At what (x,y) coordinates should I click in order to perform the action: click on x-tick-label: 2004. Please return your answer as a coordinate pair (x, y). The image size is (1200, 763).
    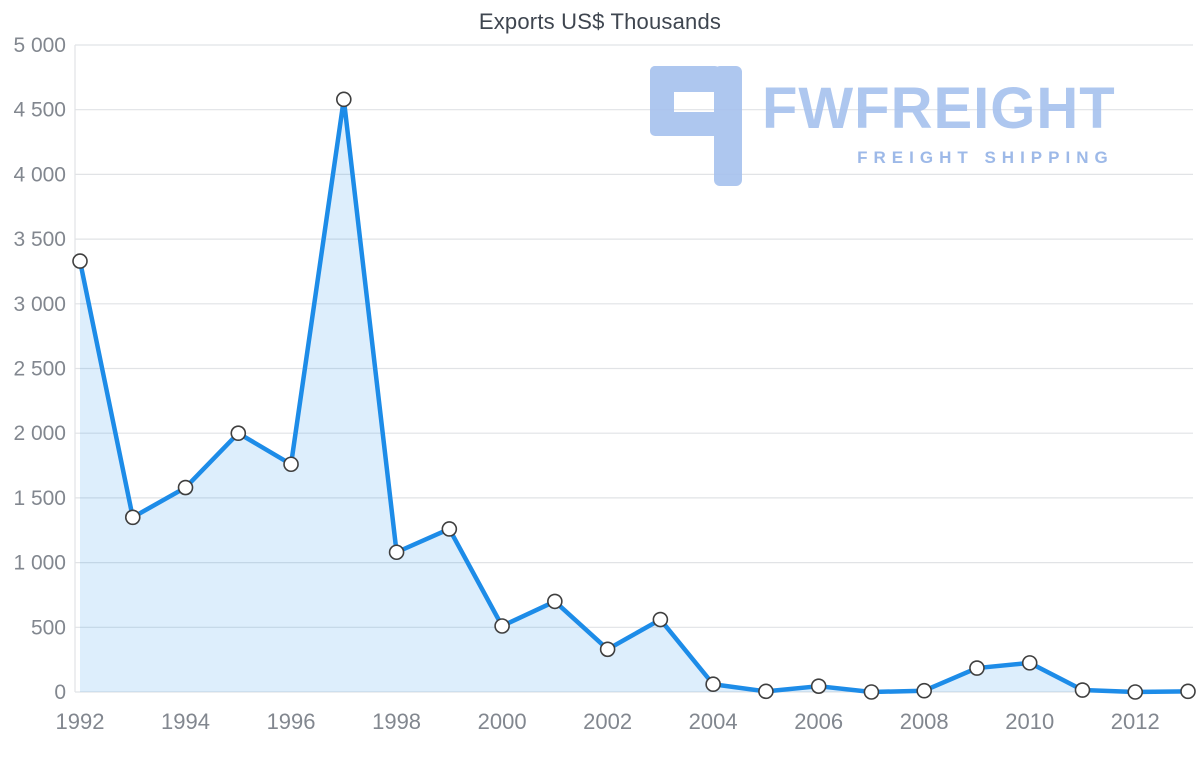
    Looking at the image, I should click on (713, 721).